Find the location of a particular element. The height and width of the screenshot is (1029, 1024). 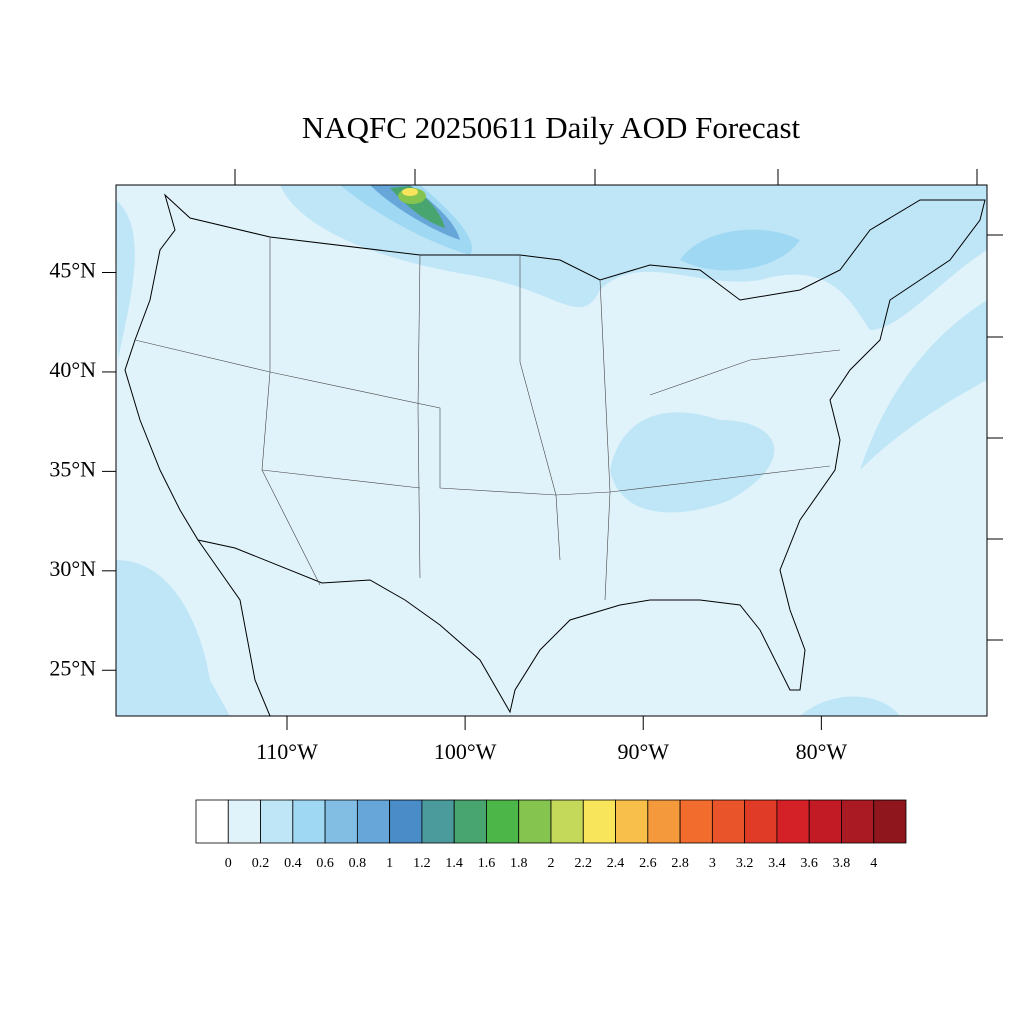

y-tick-label: 25°N is located at coordinates (72, 667).